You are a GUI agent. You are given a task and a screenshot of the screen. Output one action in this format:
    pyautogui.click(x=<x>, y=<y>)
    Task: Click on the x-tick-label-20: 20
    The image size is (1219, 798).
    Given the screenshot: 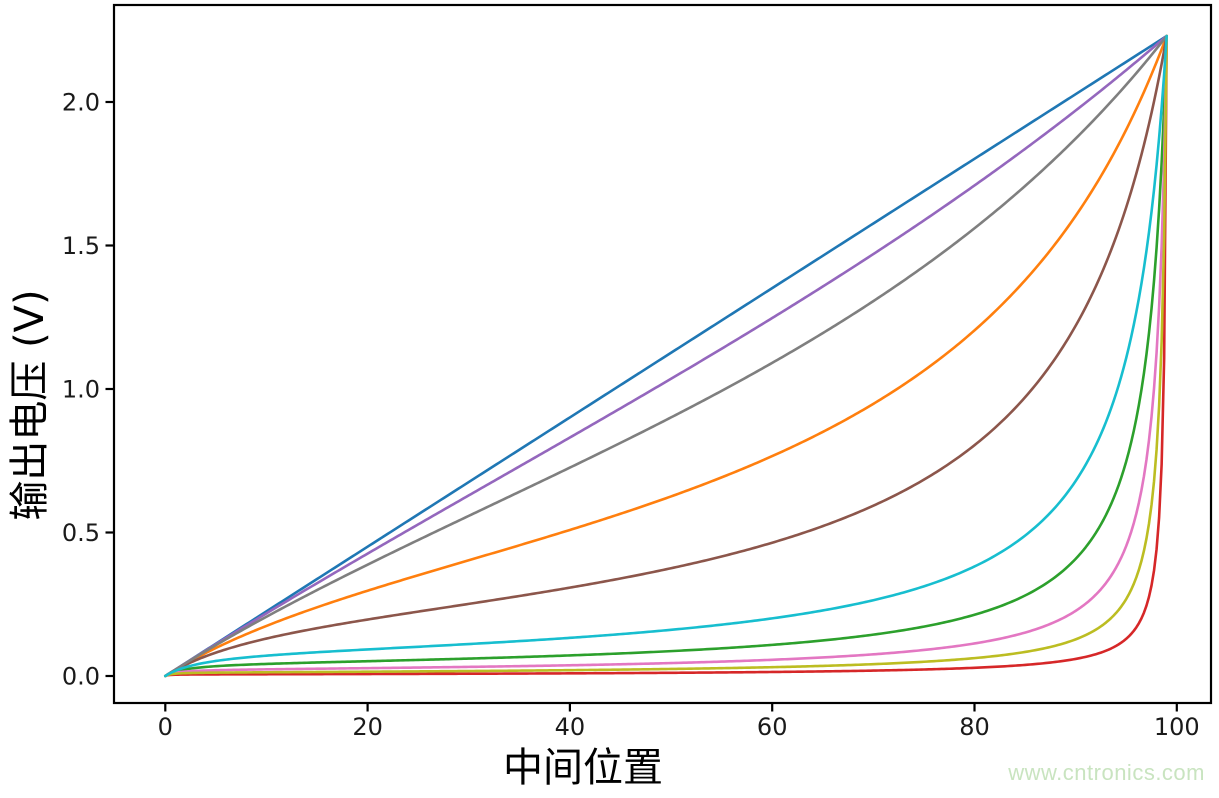 What is the action you would take?
    pyautogui.click(x=367, y=727)
    